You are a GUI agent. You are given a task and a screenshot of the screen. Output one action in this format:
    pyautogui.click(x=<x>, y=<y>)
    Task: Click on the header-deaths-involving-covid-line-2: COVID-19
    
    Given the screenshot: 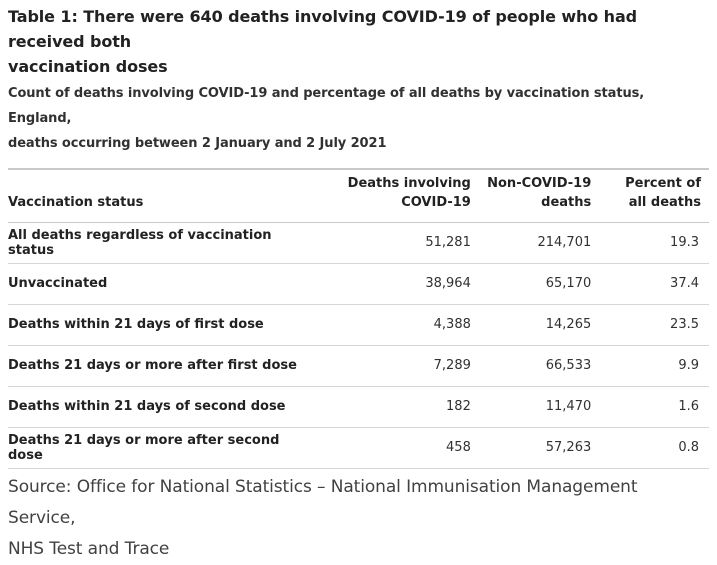 What is the action you would take?
    pyautogui.click(x=436, y=202)
    